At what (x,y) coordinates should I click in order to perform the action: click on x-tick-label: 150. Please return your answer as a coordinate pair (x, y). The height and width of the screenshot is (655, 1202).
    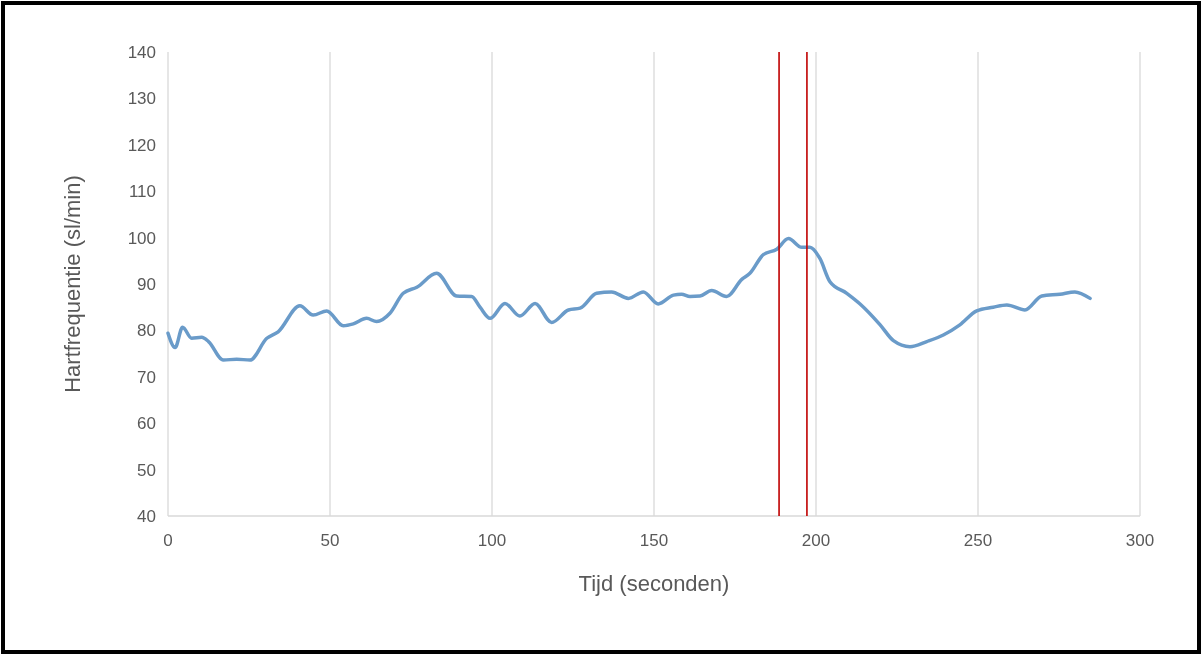
    Looking at the image, I should click on (654, 540).